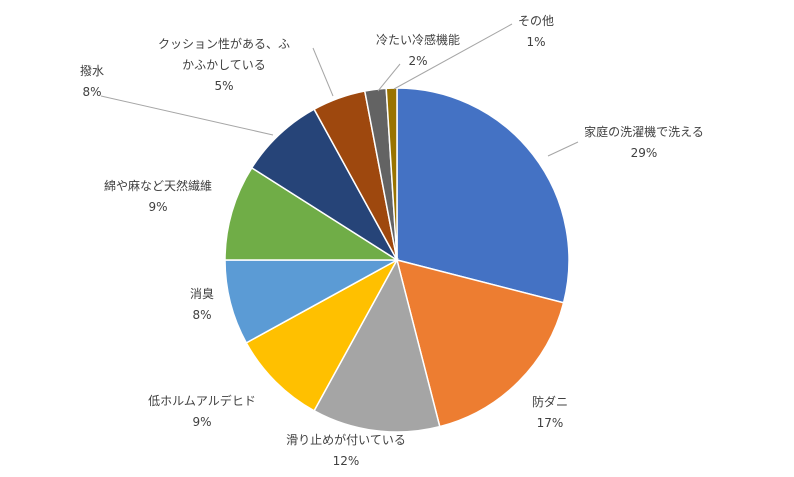 The width and height of the screenshot is (794, 477). I want to click on slice-label-5: 消臭, so click(202, 293).